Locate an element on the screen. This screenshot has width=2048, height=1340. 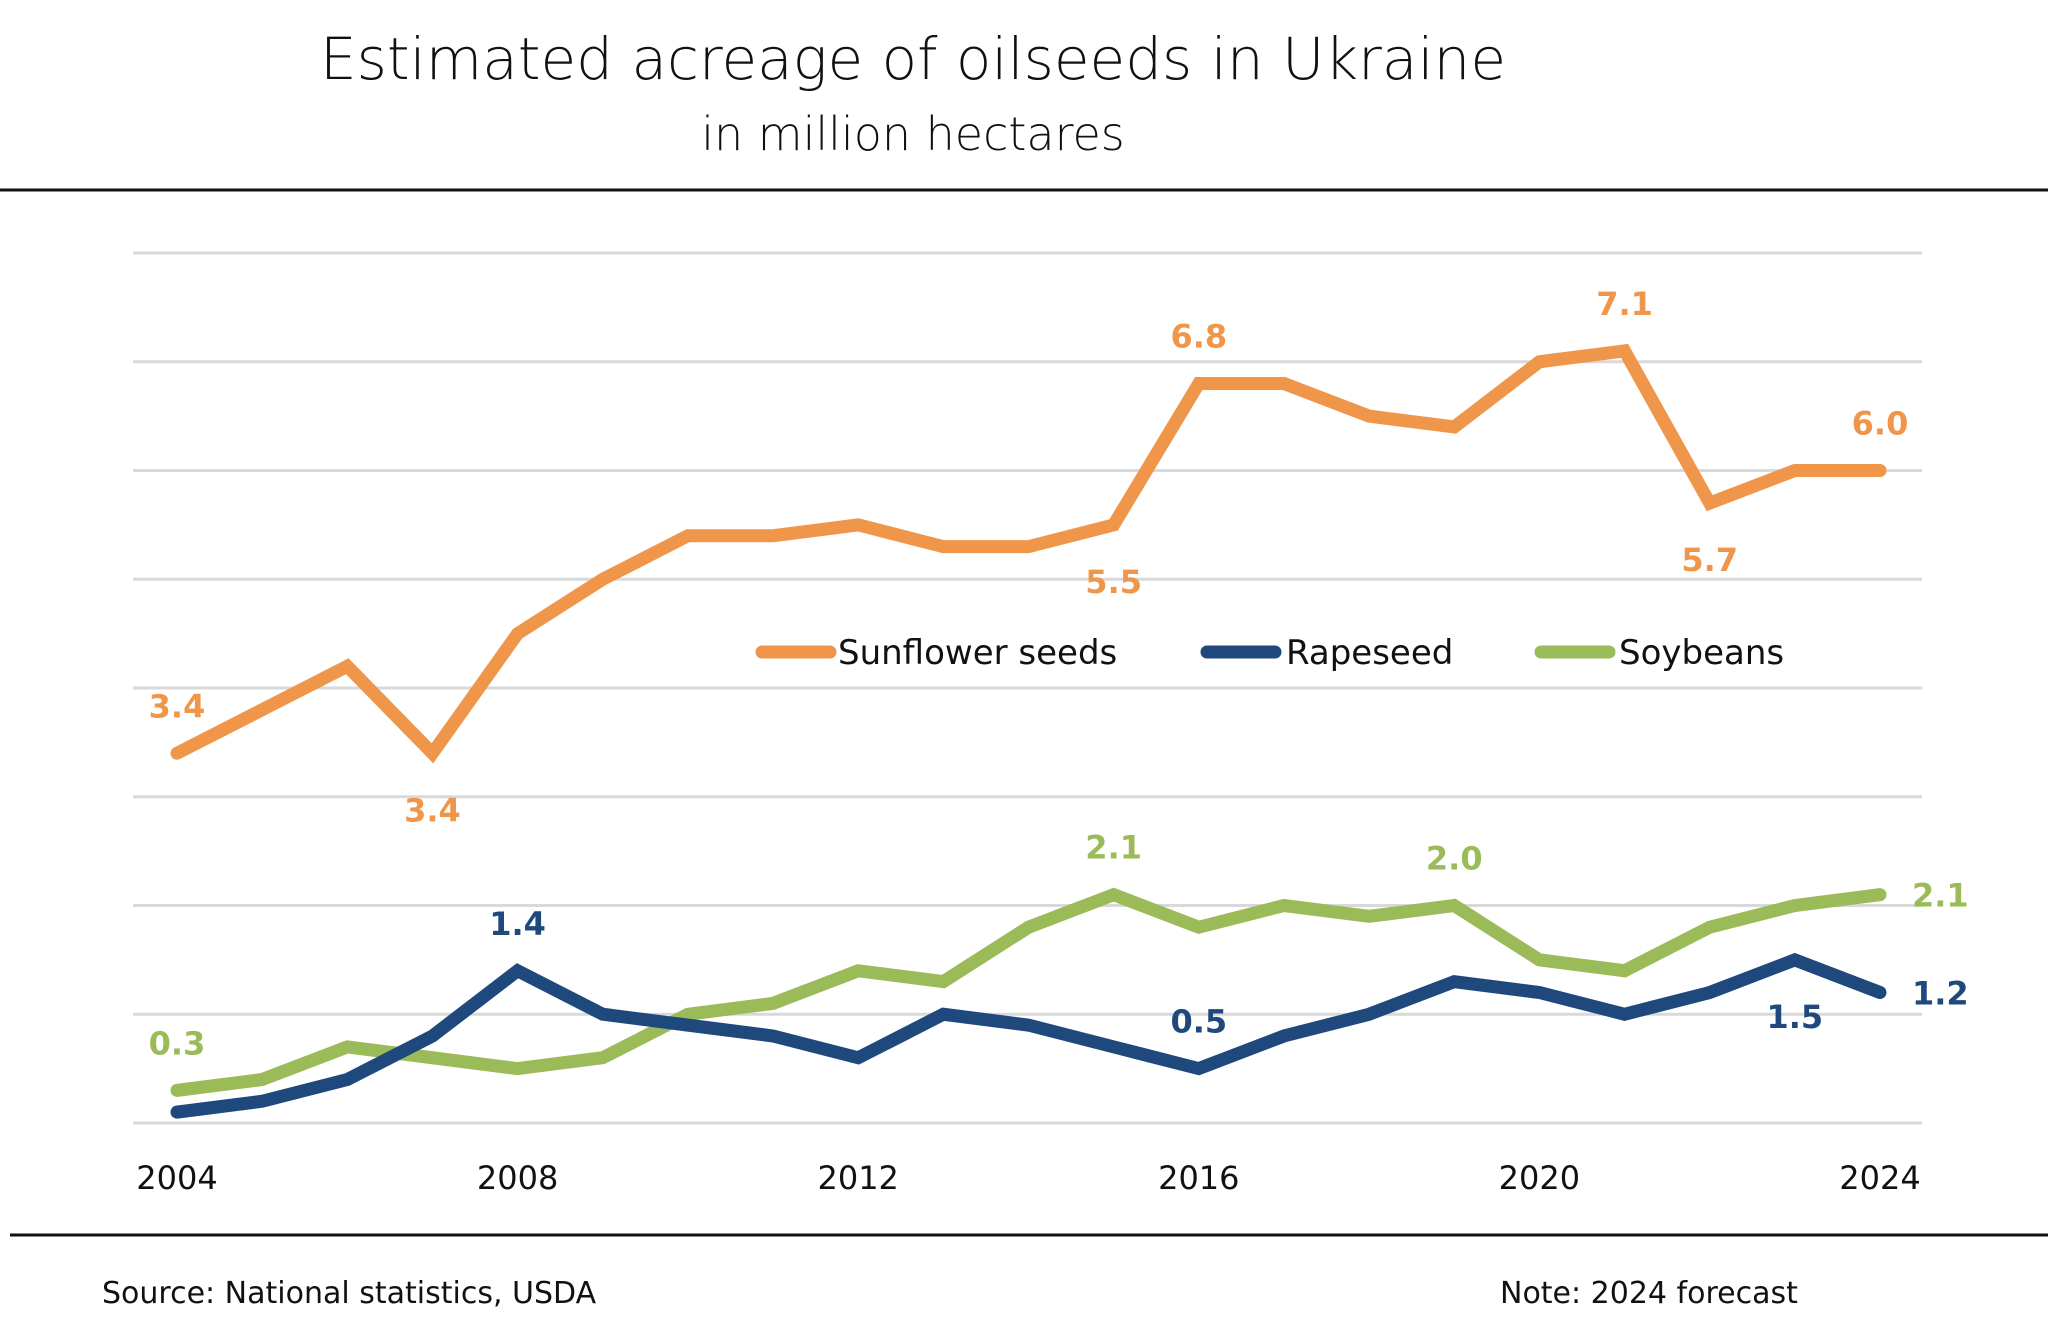
chart-subtitle: in million hectares is located at coordinates (913, 134).